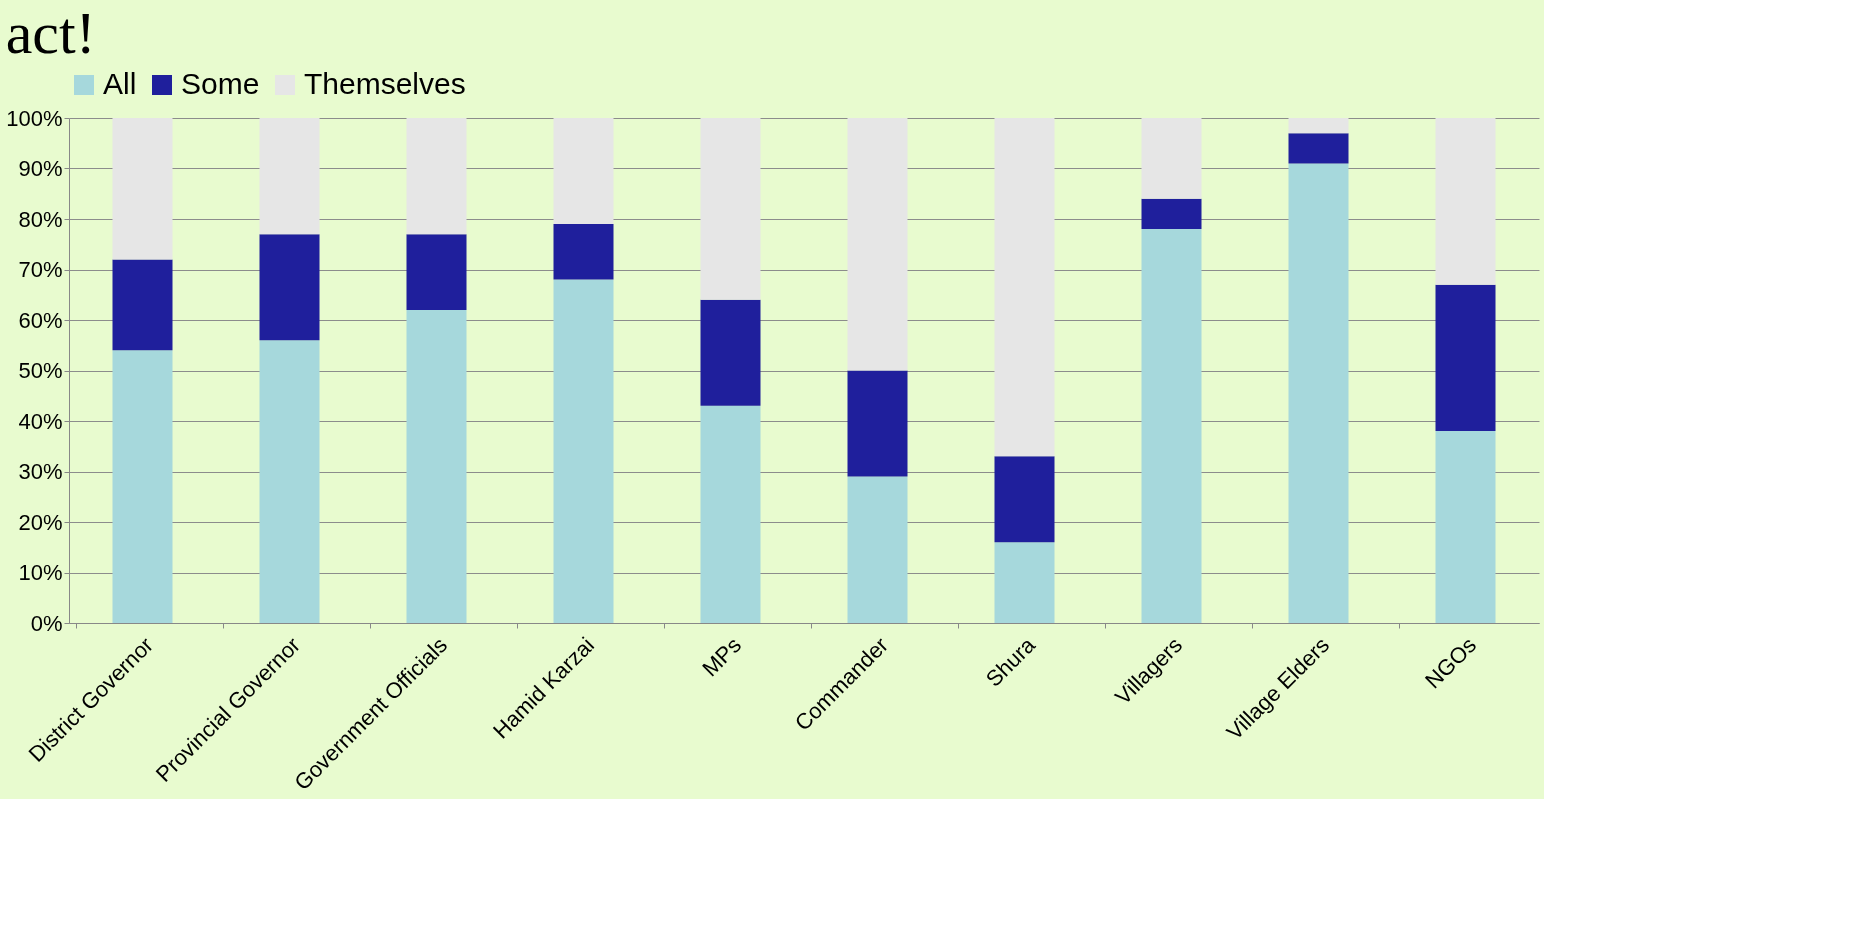 This screenshot has width=1866, height=950. Describe the element at coordinates (120, 83) in the screenshot. I see `legend-label: All` at that location.